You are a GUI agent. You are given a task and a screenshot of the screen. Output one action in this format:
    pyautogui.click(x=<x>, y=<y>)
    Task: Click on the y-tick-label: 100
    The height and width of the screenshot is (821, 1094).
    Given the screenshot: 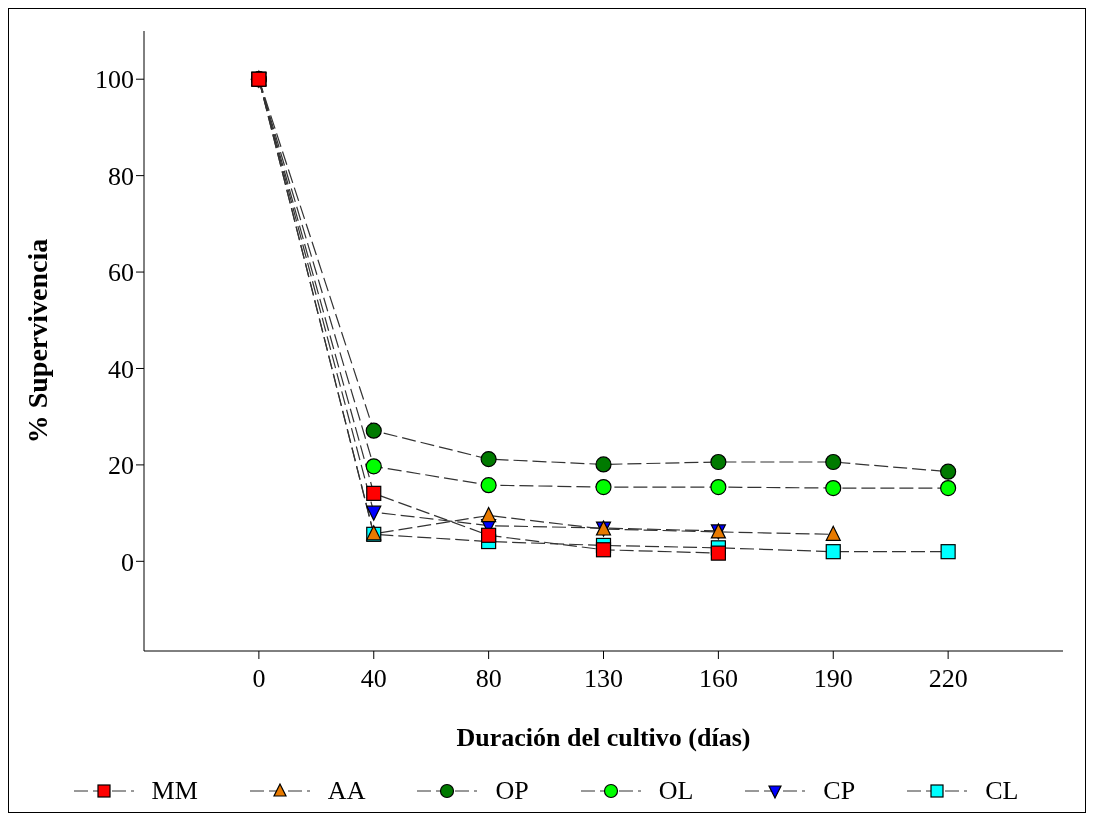 What is the action you would take?
    pyautogui.click(x=114, y=80)
    